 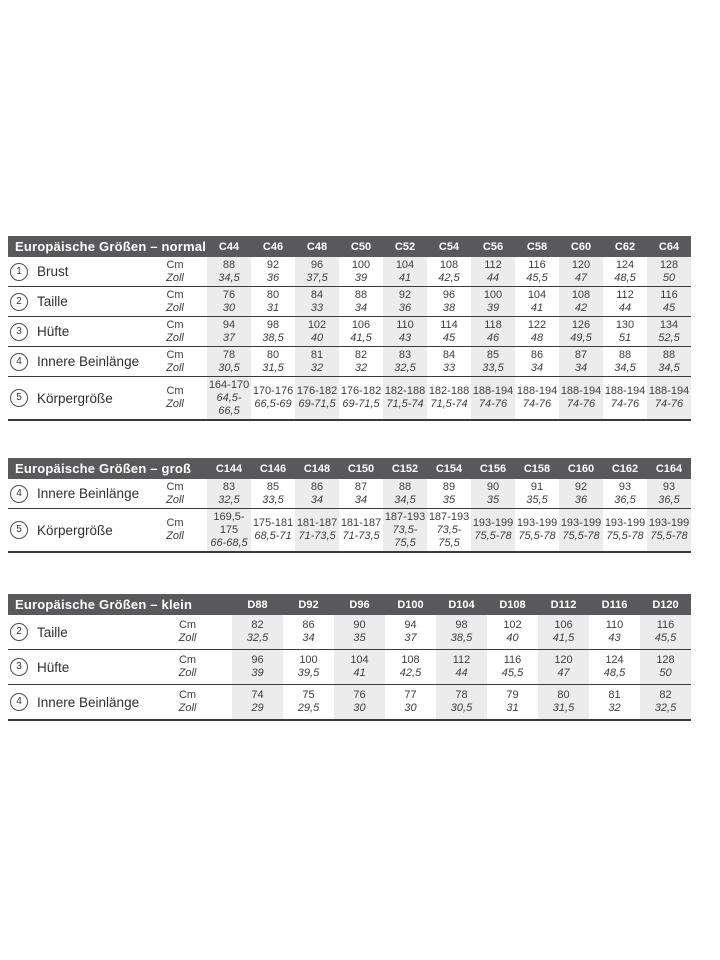 What do you see at coordinates (493, 331) in the screenshot?
I see `value-cell: 118 46` at bounding box center [493, 331].